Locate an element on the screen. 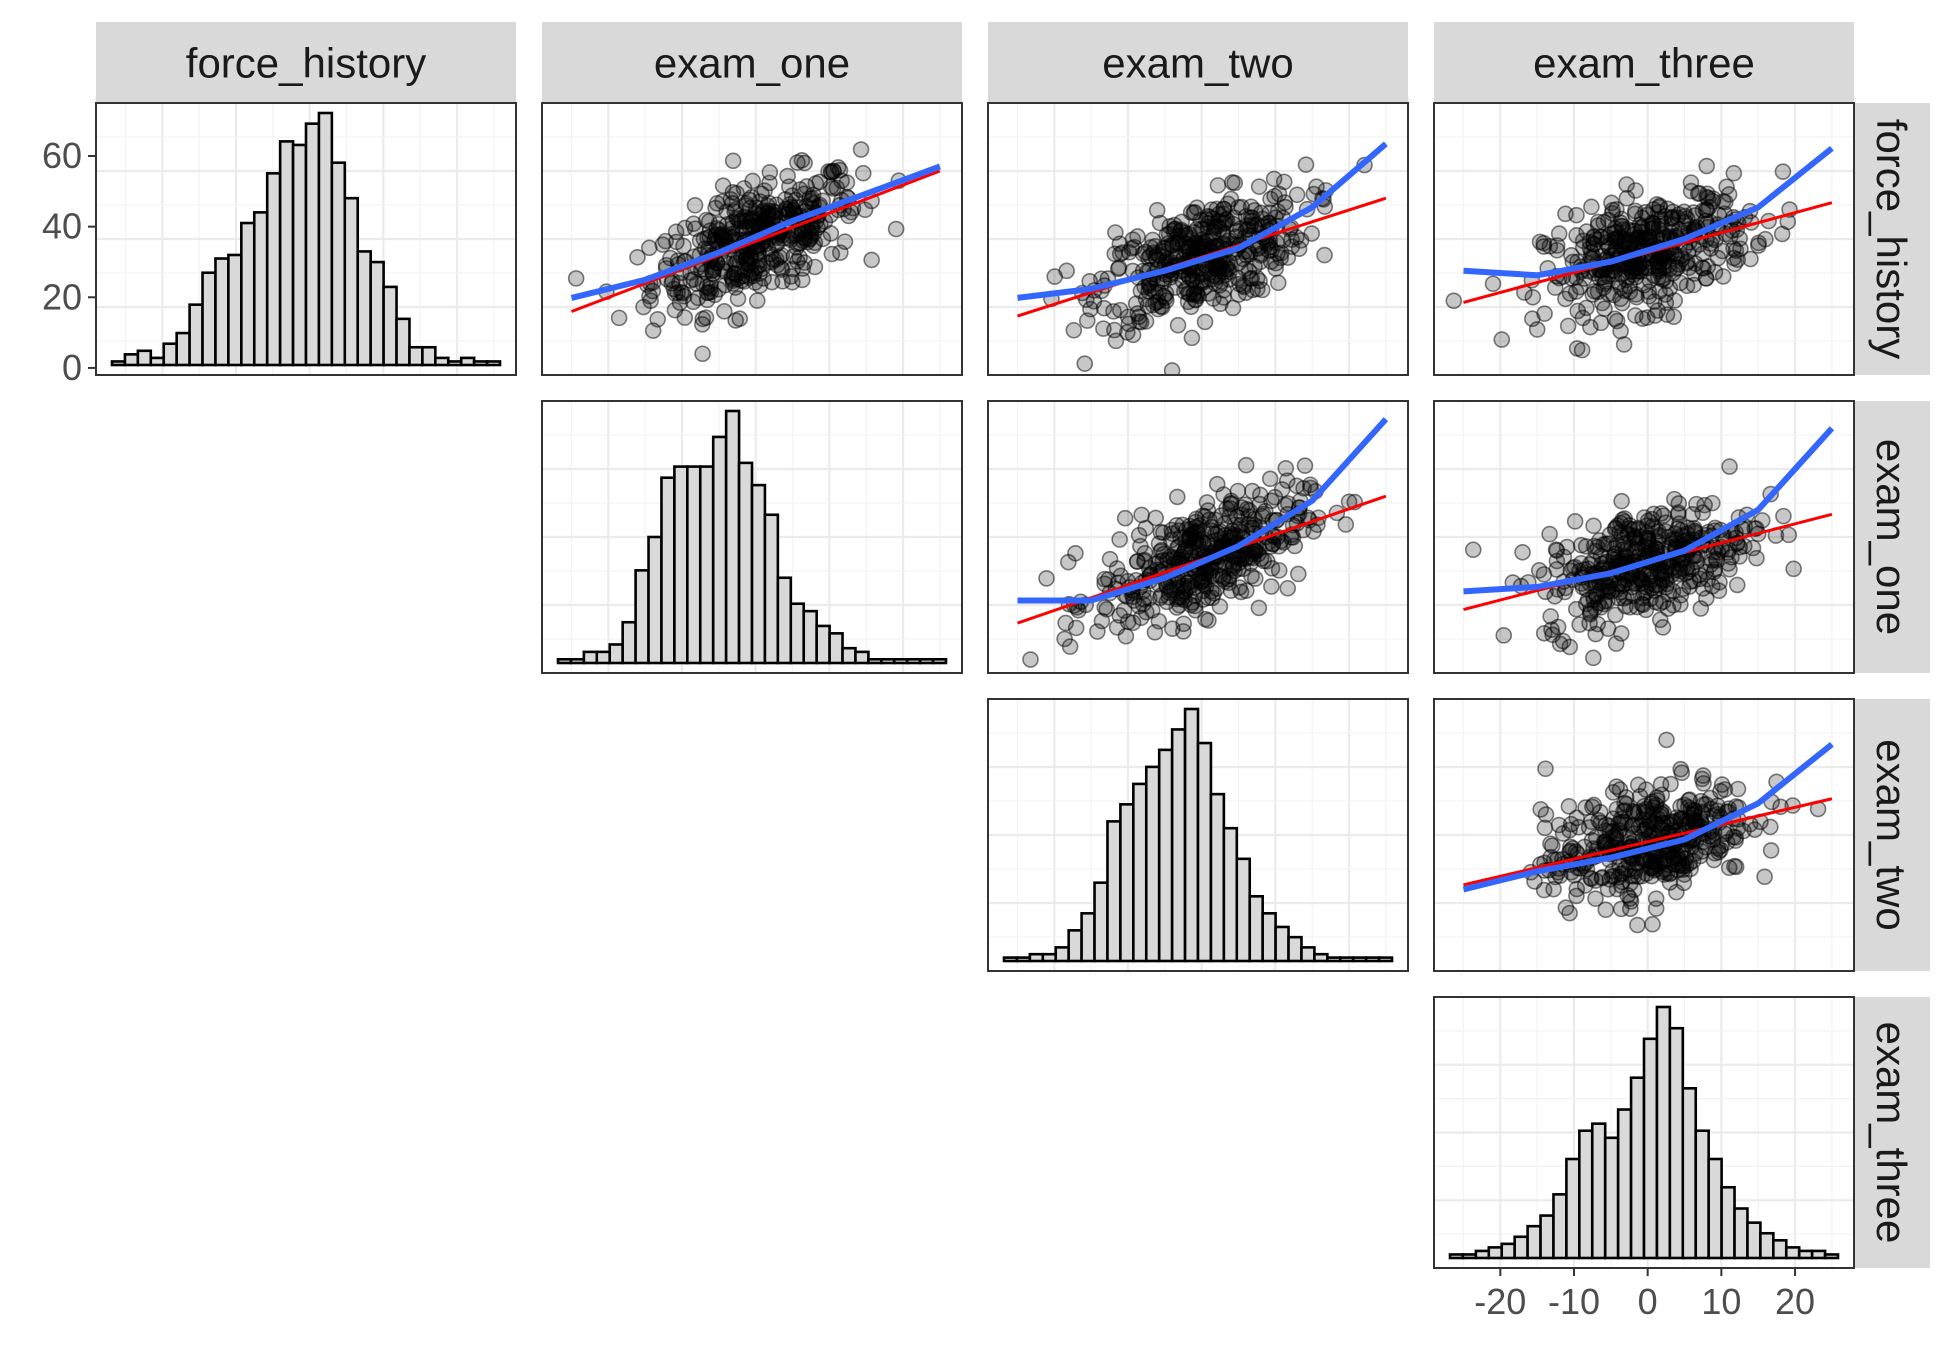 This screenshot has width=1950, height=1355. y-tick-label: 40 is located at coordinates (62, 226).